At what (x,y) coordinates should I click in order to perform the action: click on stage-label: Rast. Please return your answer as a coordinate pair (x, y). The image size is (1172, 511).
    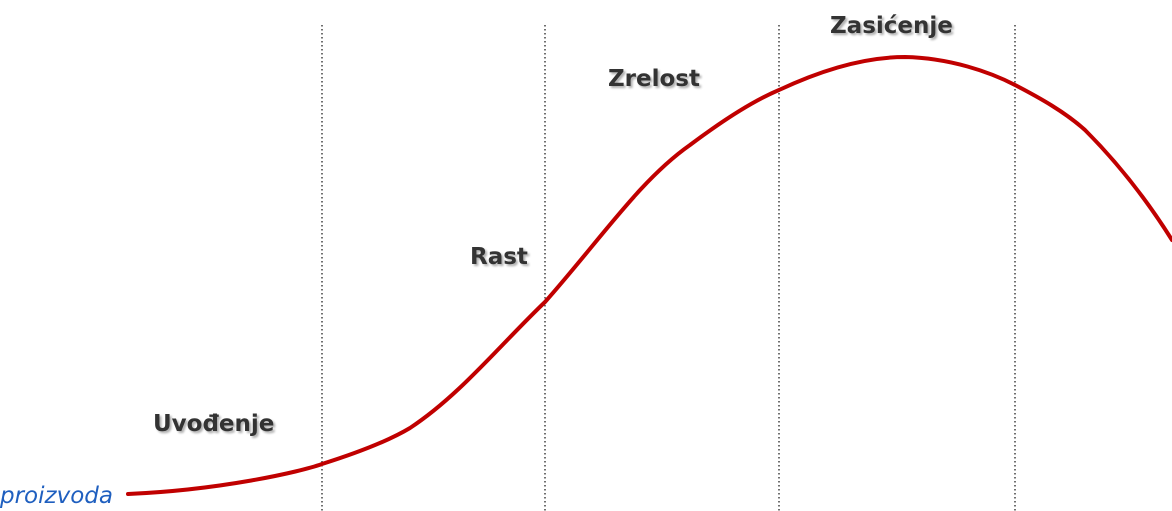
    Looking at the image, I should click on (499, 257).